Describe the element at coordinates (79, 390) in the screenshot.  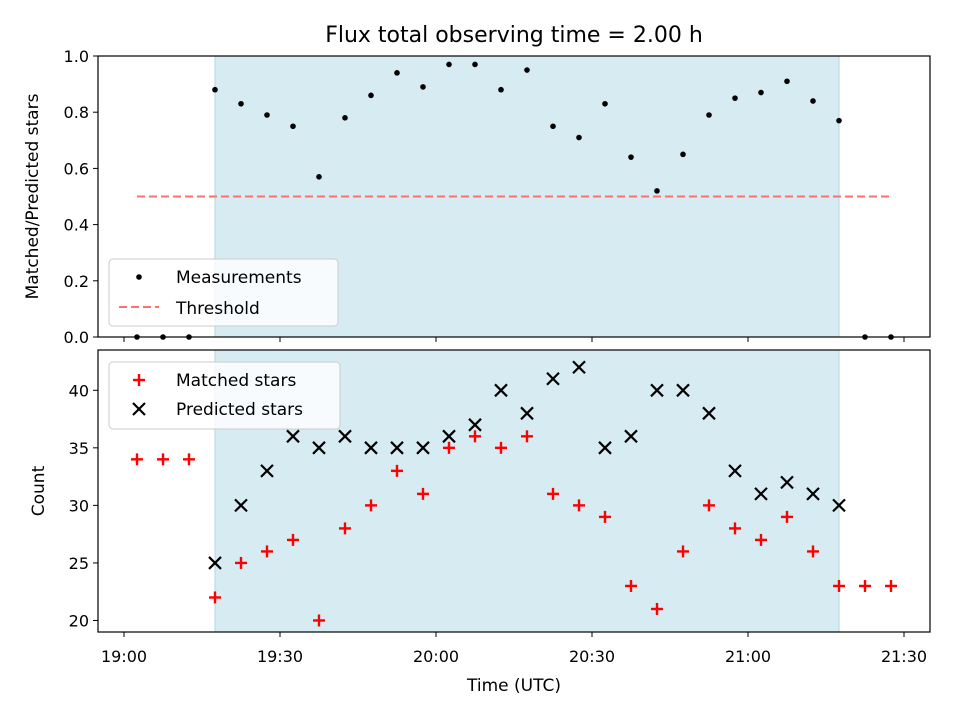
I see `y-tick-label: 40` at that location.